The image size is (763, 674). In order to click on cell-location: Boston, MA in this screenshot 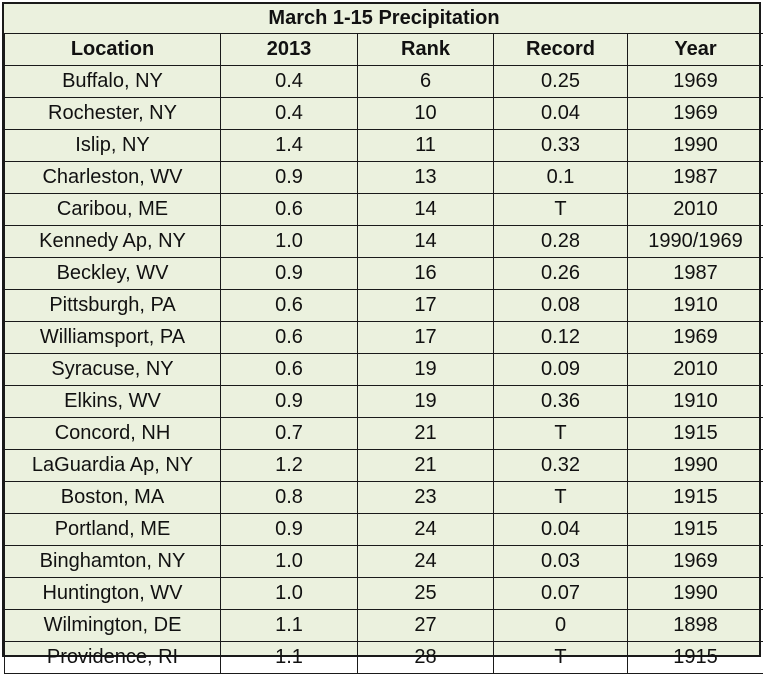, I will do `click(113, 498)`.